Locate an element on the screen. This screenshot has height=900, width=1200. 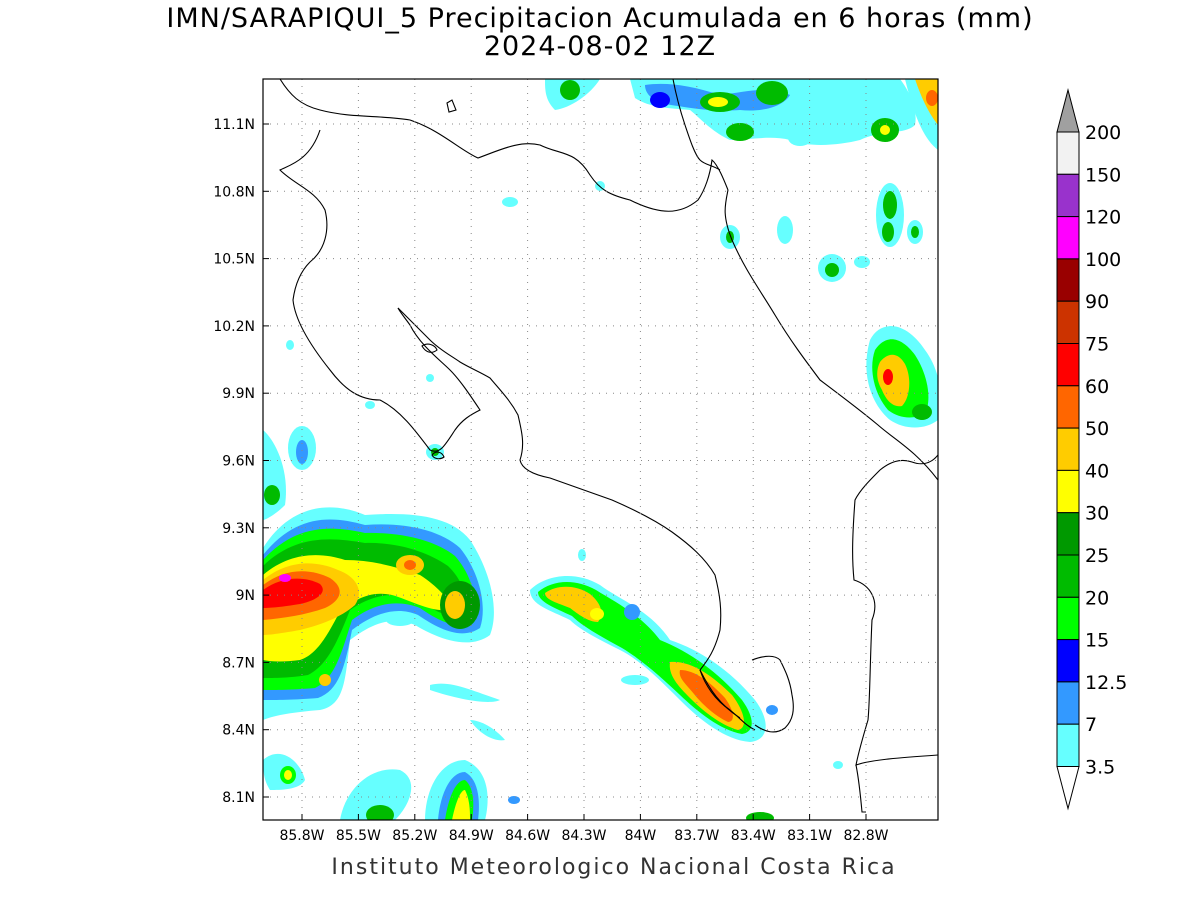
colorbar-label: 120 is located at coordinates (1103, 218).